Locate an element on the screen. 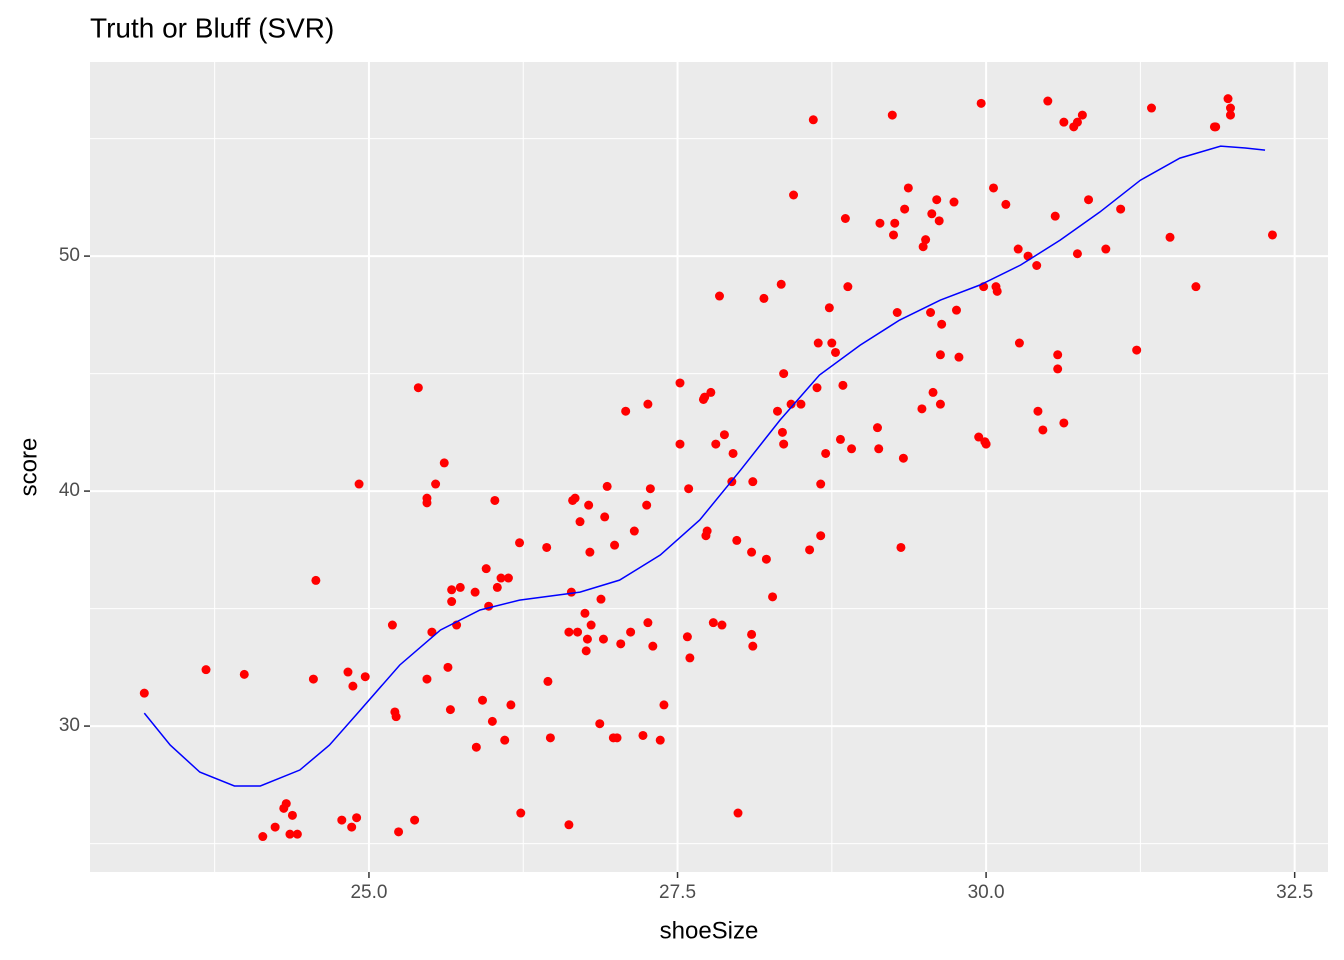  x-tick-label: 27.5 is located at coordinates (677, 892).